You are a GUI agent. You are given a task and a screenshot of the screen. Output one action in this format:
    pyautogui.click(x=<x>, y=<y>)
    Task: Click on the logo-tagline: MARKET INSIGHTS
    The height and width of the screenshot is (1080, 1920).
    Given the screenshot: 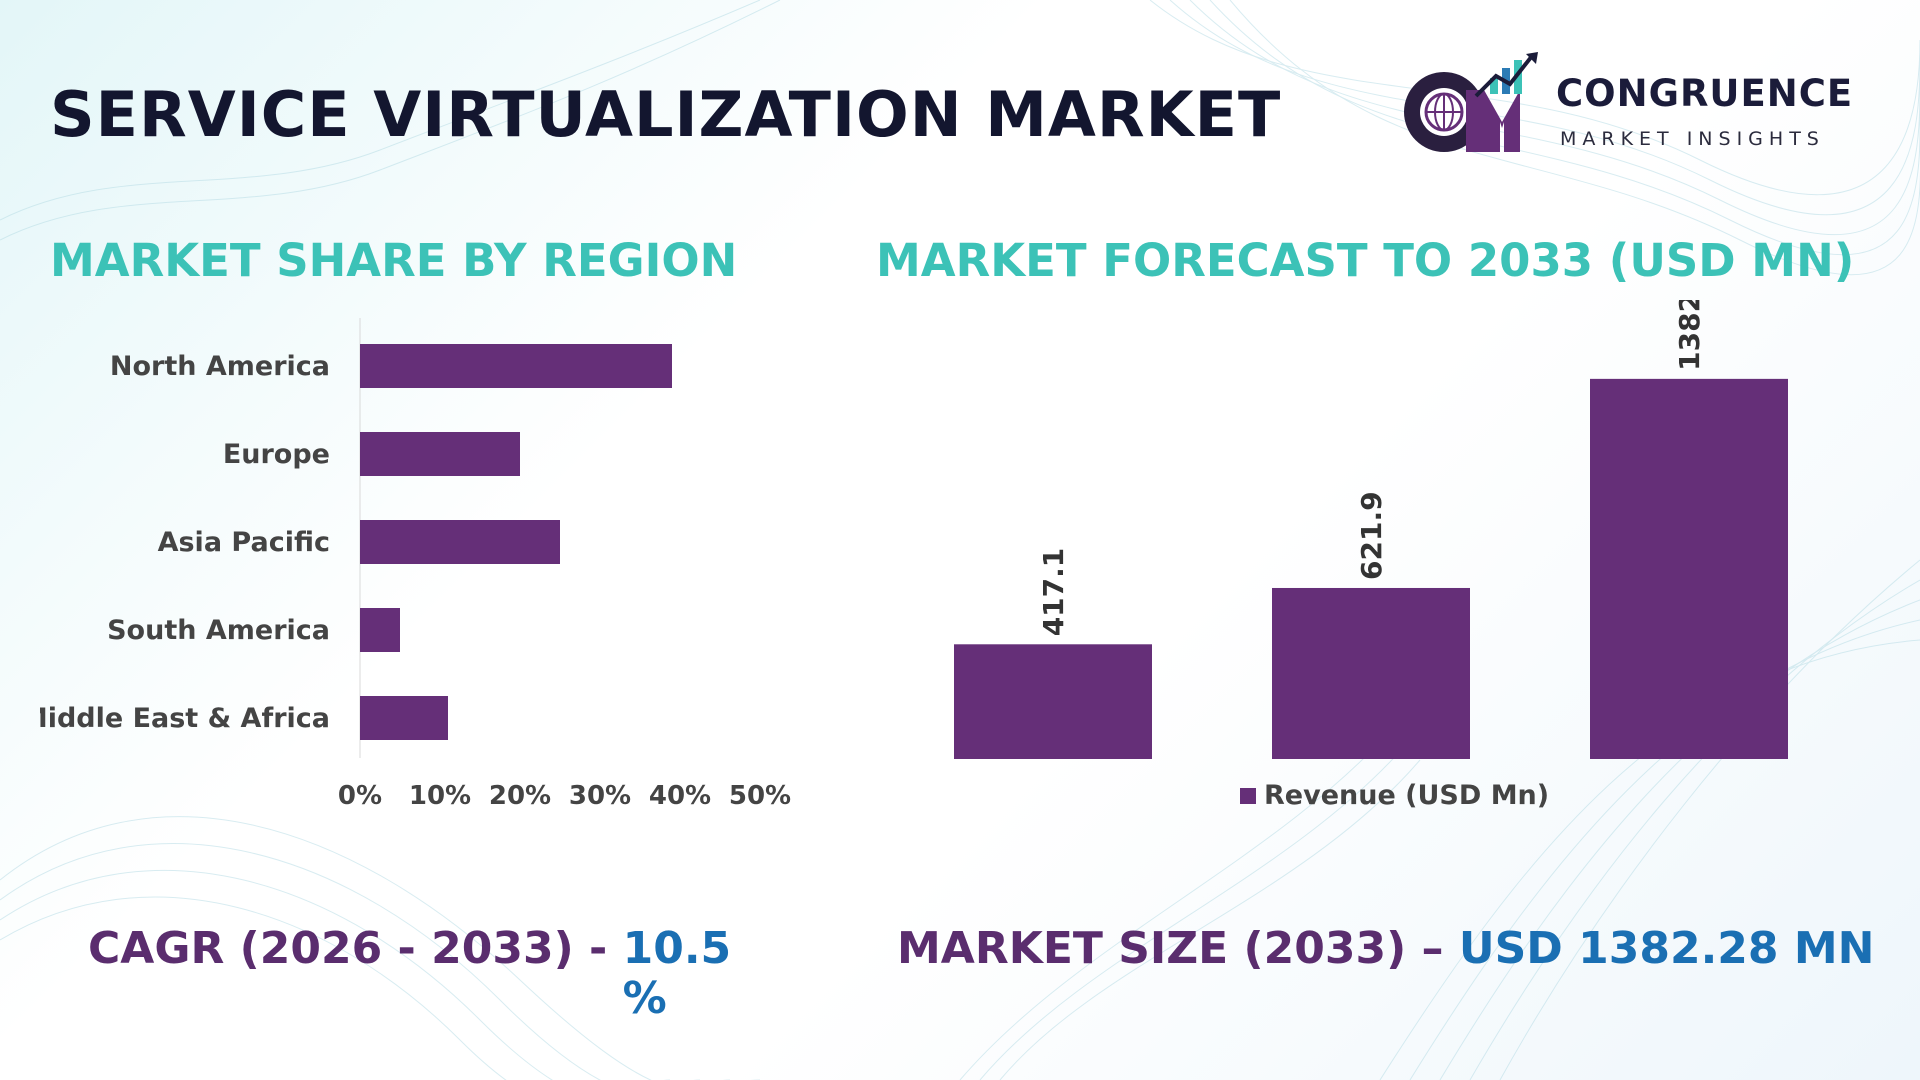 What is the action you would take?
    pyautogui.click(x=1692, y=139)
    